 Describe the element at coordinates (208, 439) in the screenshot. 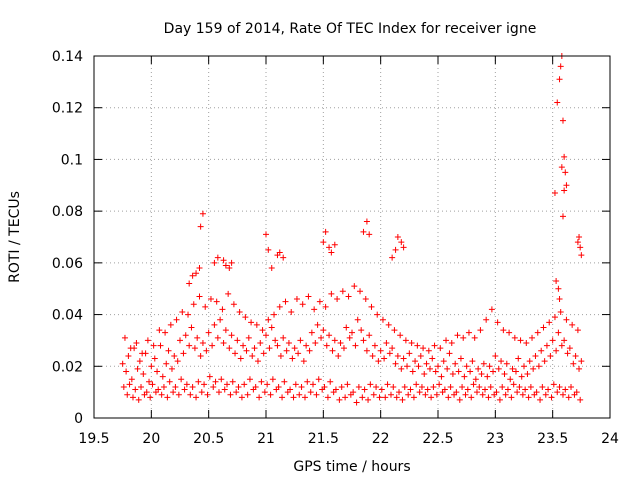

I see `x-tick-label: 20.5` at that location.